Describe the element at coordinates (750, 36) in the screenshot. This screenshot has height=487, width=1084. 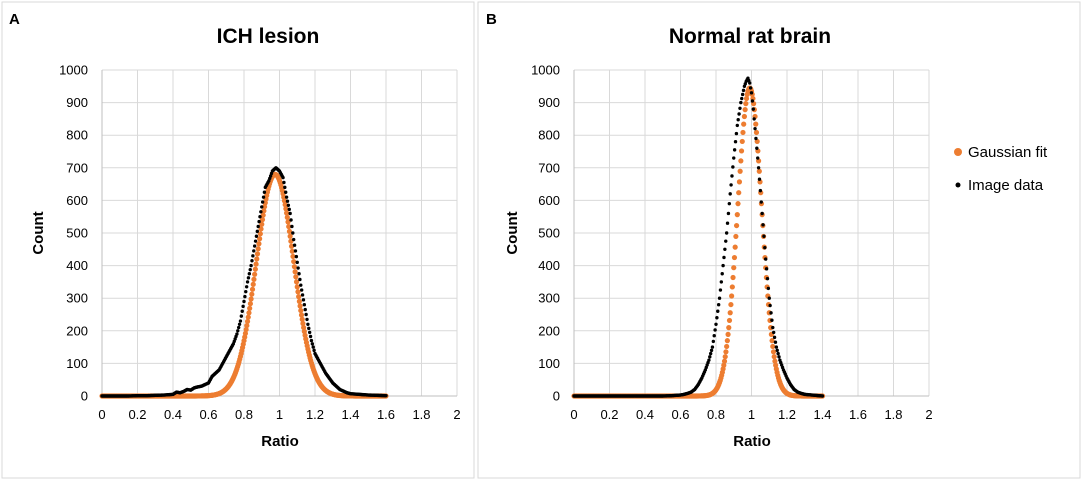
I see `panel-b-title: Normal rat brain` at that location.